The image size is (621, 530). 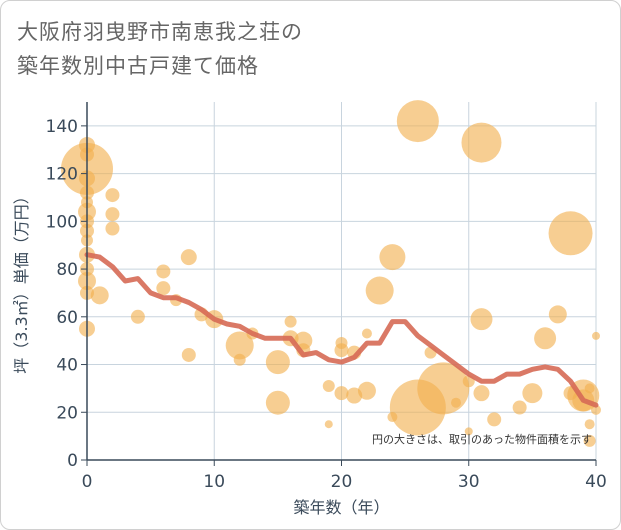 I want to click on y-tick-label: 20, so click(x=67, y=413).